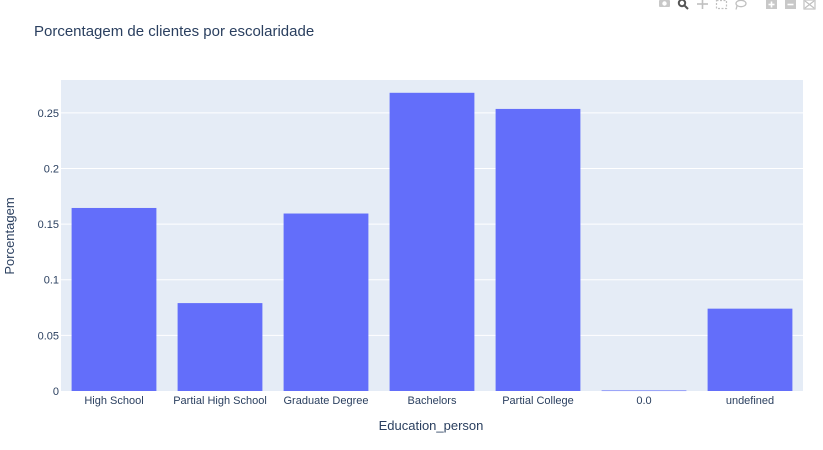  What do you see at coordinates (771, 5) in the screenshot?
I see `zoom-in-icon` at bounding box center [771, 5].